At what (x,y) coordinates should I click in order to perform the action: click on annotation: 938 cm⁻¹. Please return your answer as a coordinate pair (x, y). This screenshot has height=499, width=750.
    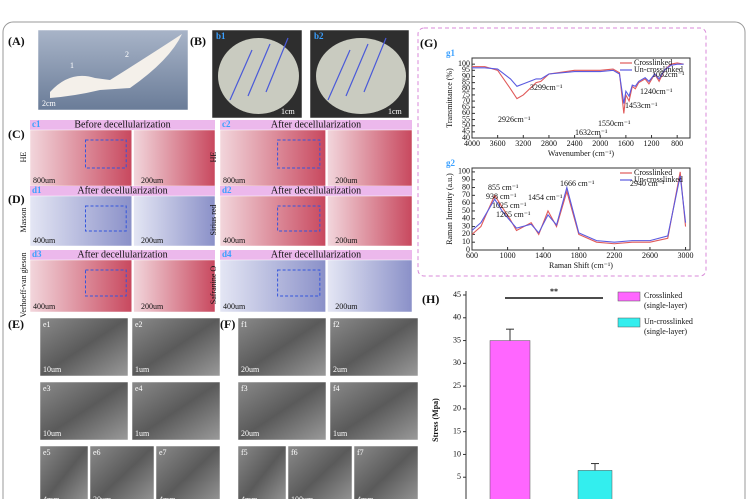
    Looking at the image, I should click on (501, 196).